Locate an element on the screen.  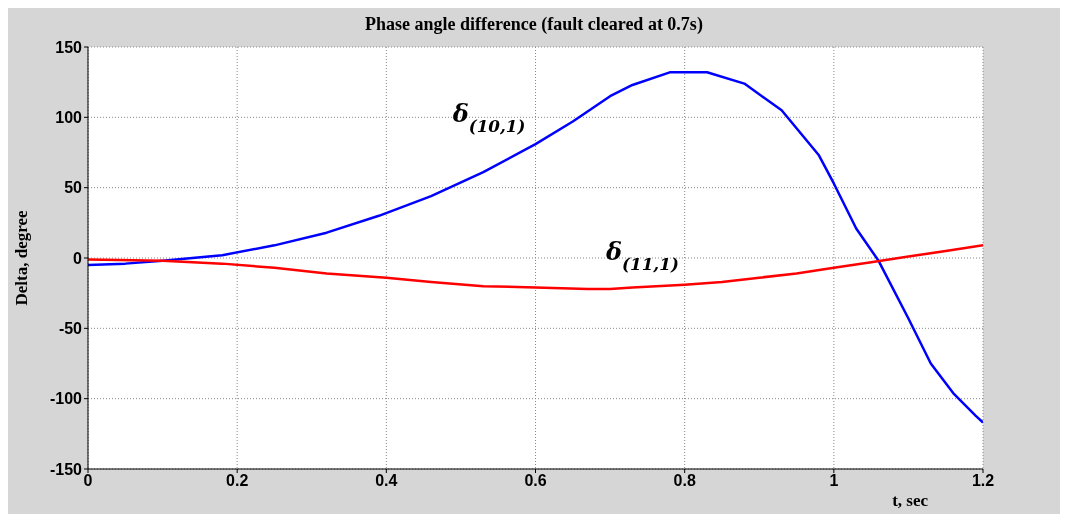
x-tick-label: 0.2 is located at coordinates (237, 481).